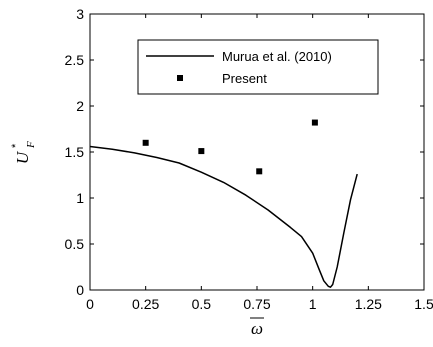 The image size is (433, 347). What do you see at coordinates (80, 198) in the screenshot?
I see `y-tick-label: 1` at bounding box center [80, 198].